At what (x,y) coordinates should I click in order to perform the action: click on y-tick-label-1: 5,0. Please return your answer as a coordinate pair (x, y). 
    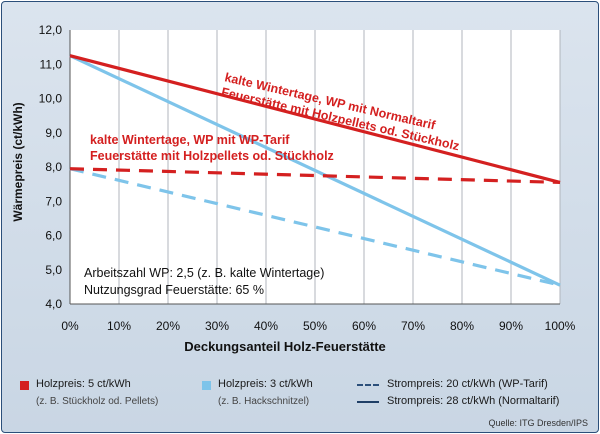
    Looking at the image, I should click on (53, 270).